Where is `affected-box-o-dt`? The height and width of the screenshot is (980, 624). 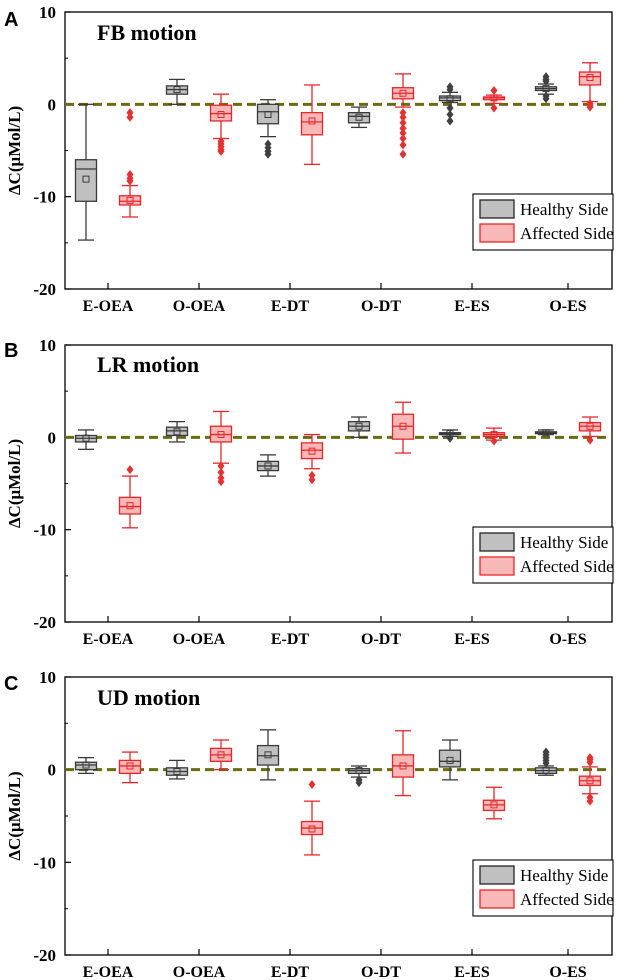 affected-box-o-dt is located at coordinates (403, 763).